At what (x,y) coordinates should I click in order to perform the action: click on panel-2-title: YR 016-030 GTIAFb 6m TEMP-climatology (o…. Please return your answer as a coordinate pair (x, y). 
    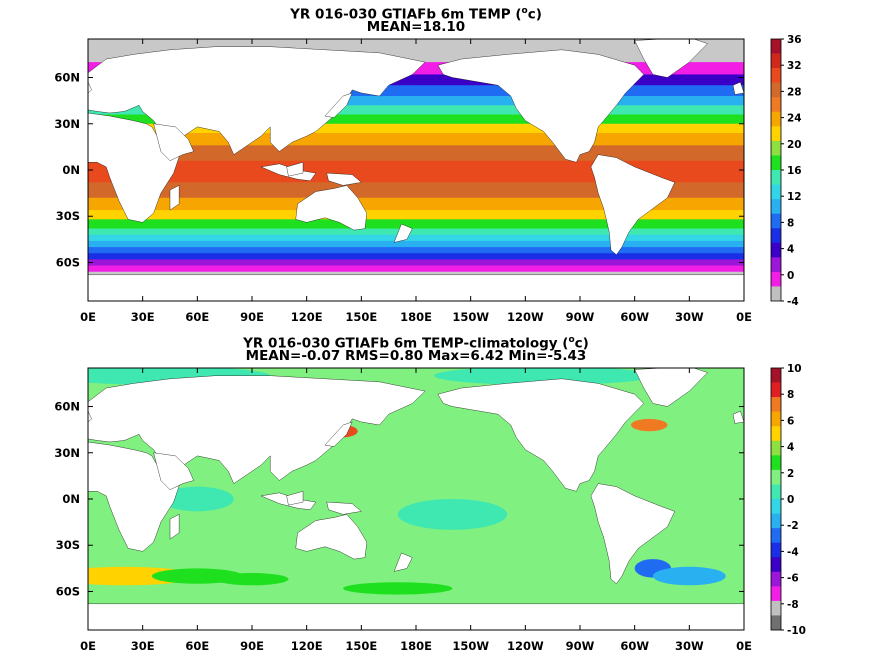
    Looking at the image, I should click on (416, 343).